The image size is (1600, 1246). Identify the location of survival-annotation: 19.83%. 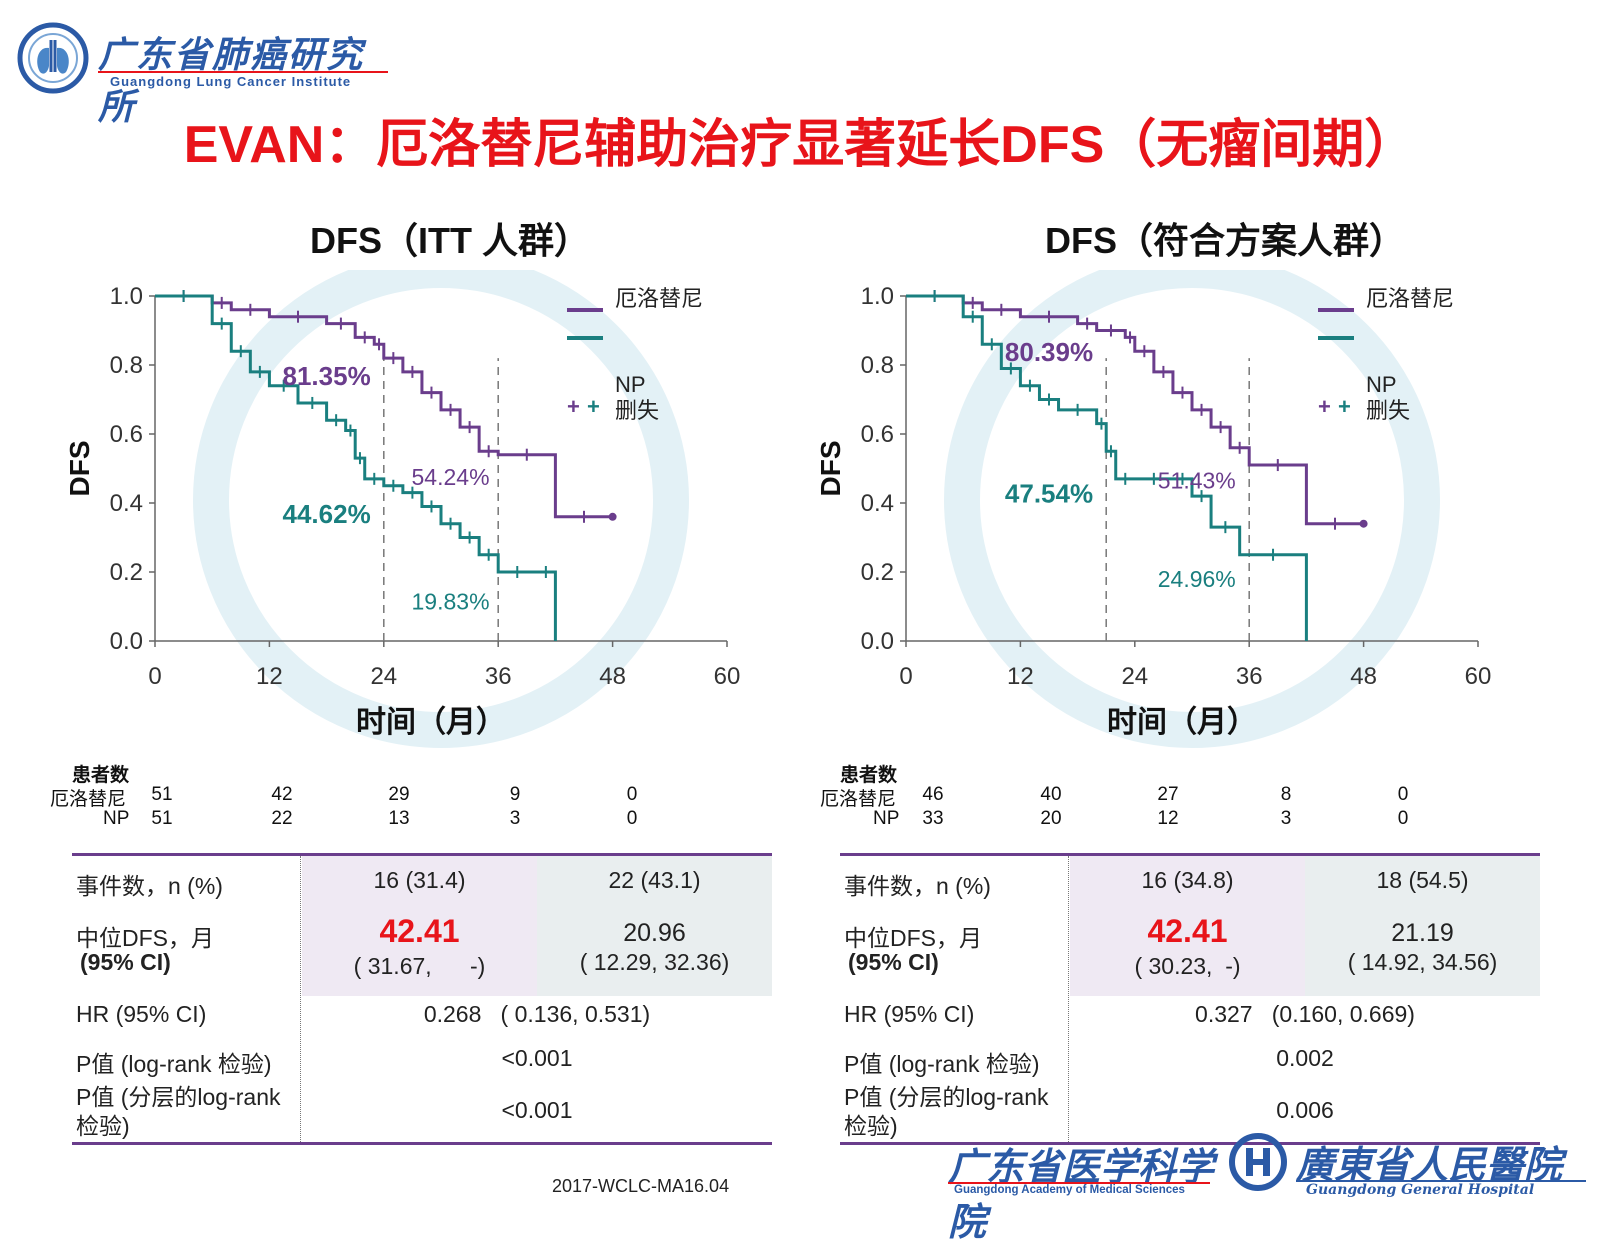
(451, 601).